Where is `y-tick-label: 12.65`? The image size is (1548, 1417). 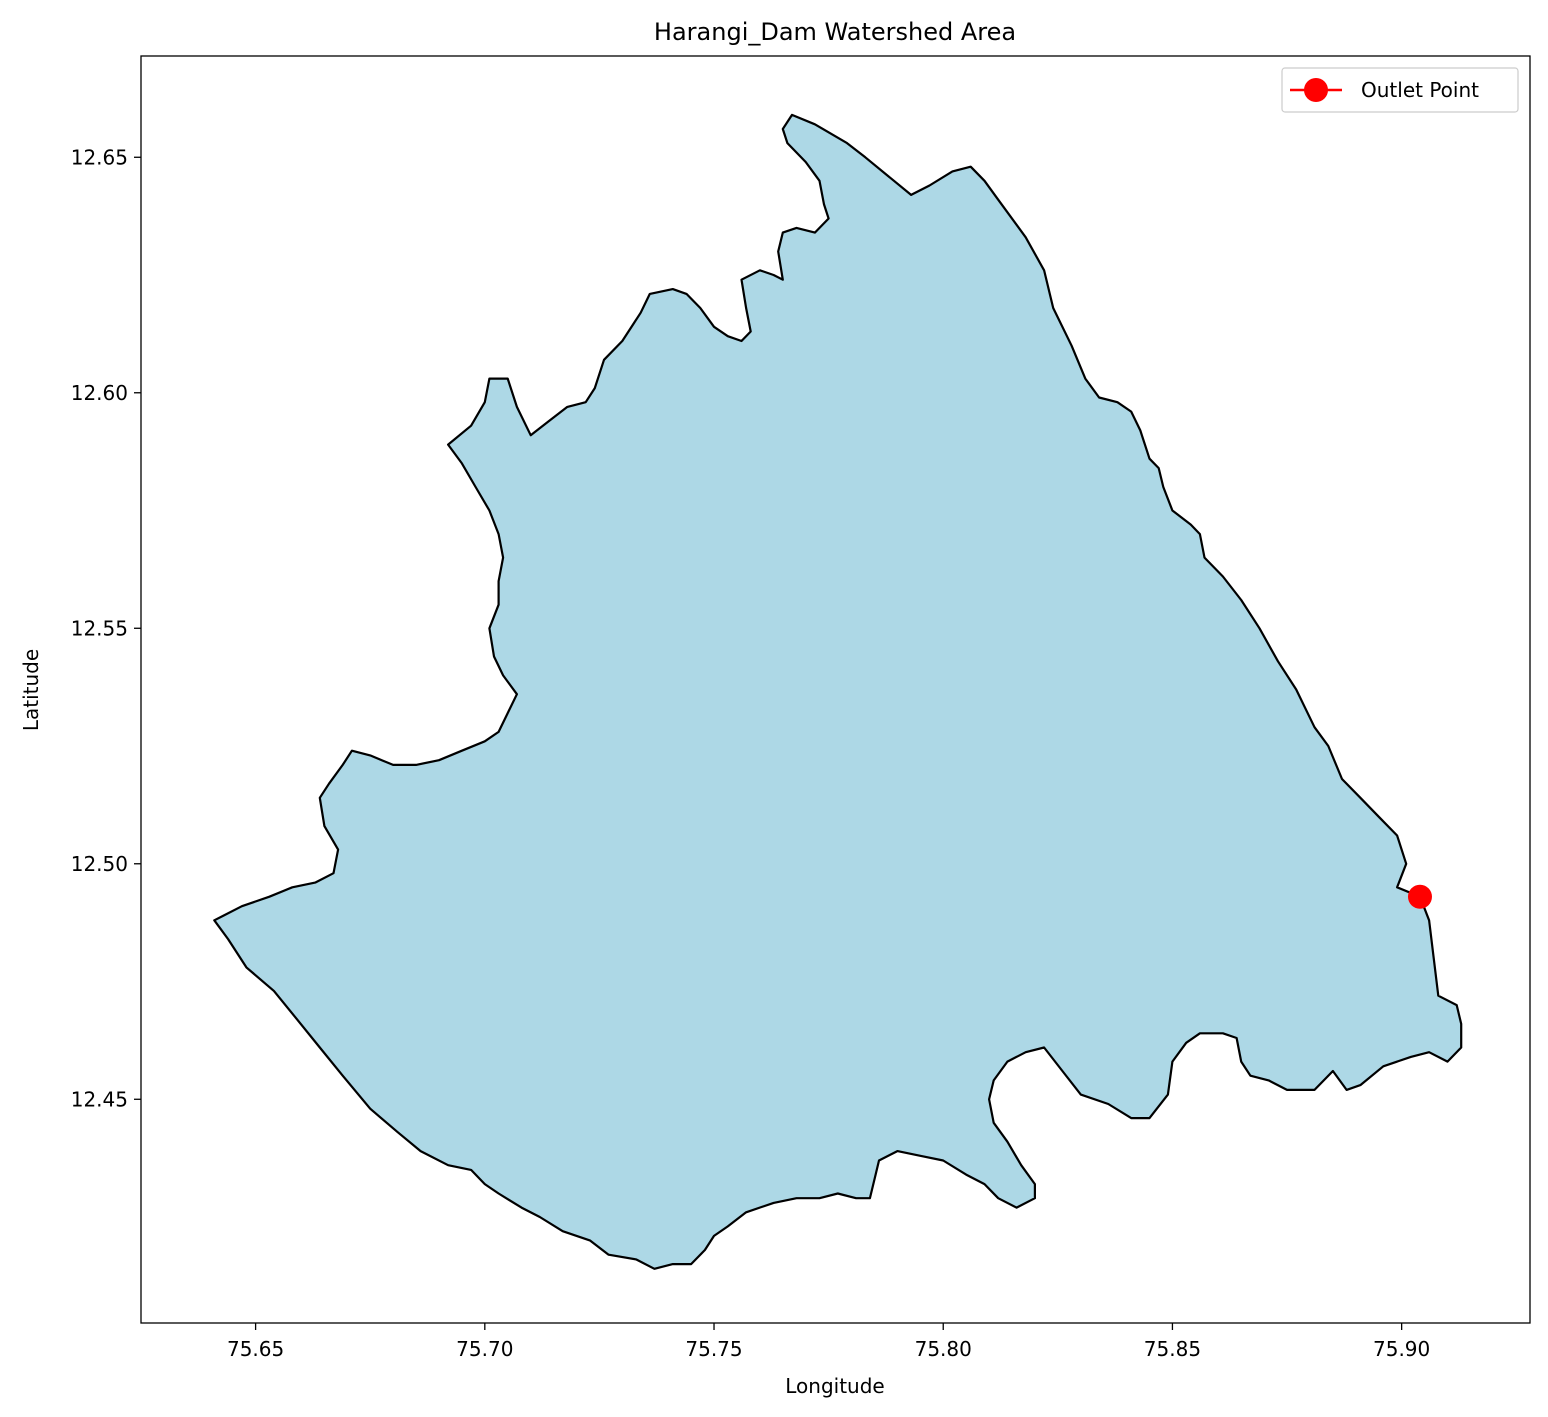
y-tick-label: 12.65 is located at coordinates (99, 157).